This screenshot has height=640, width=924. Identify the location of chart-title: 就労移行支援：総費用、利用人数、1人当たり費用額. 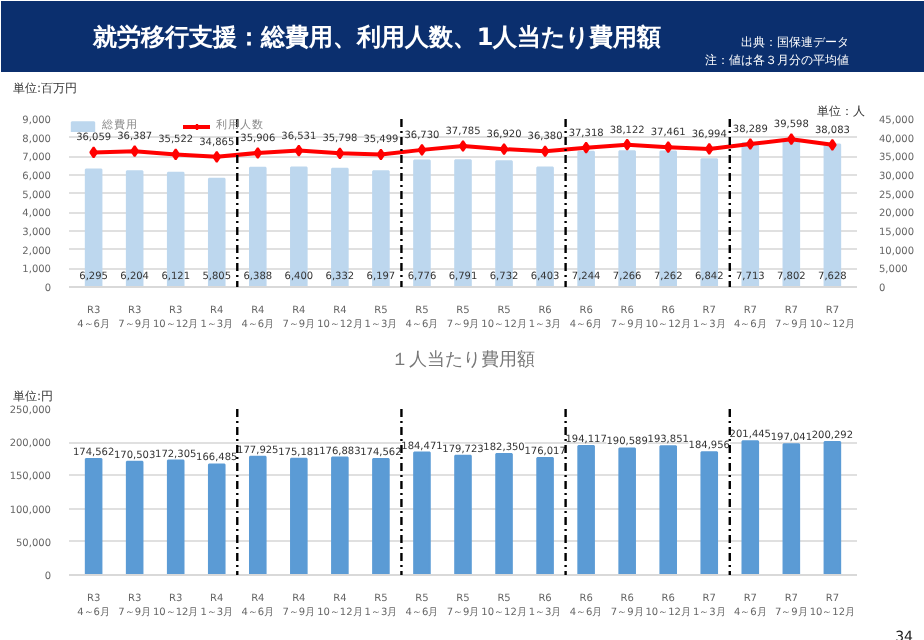
(376, 37).